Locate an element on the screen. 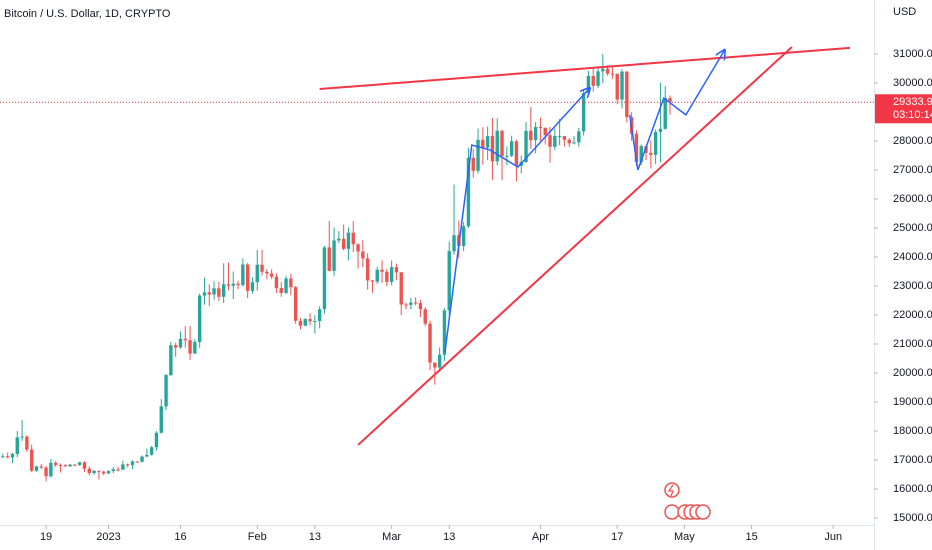 The image size is (932, 550). x-tick-label: Jun is located at coordinates (833, 537).